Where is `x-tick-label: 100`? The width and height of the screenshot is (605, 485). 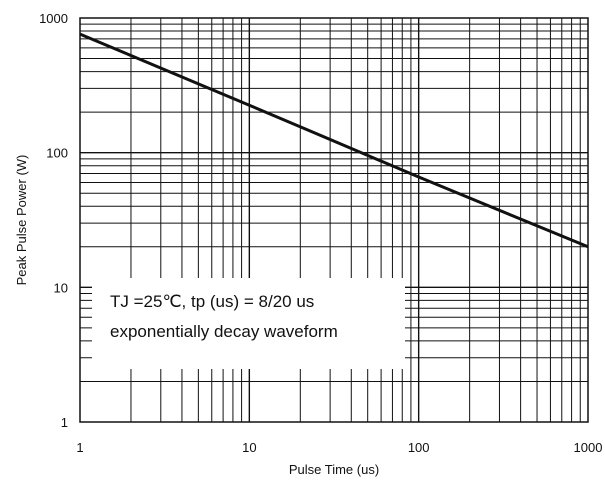 x-tick-label: 100 is located at coordinates (419, 447).